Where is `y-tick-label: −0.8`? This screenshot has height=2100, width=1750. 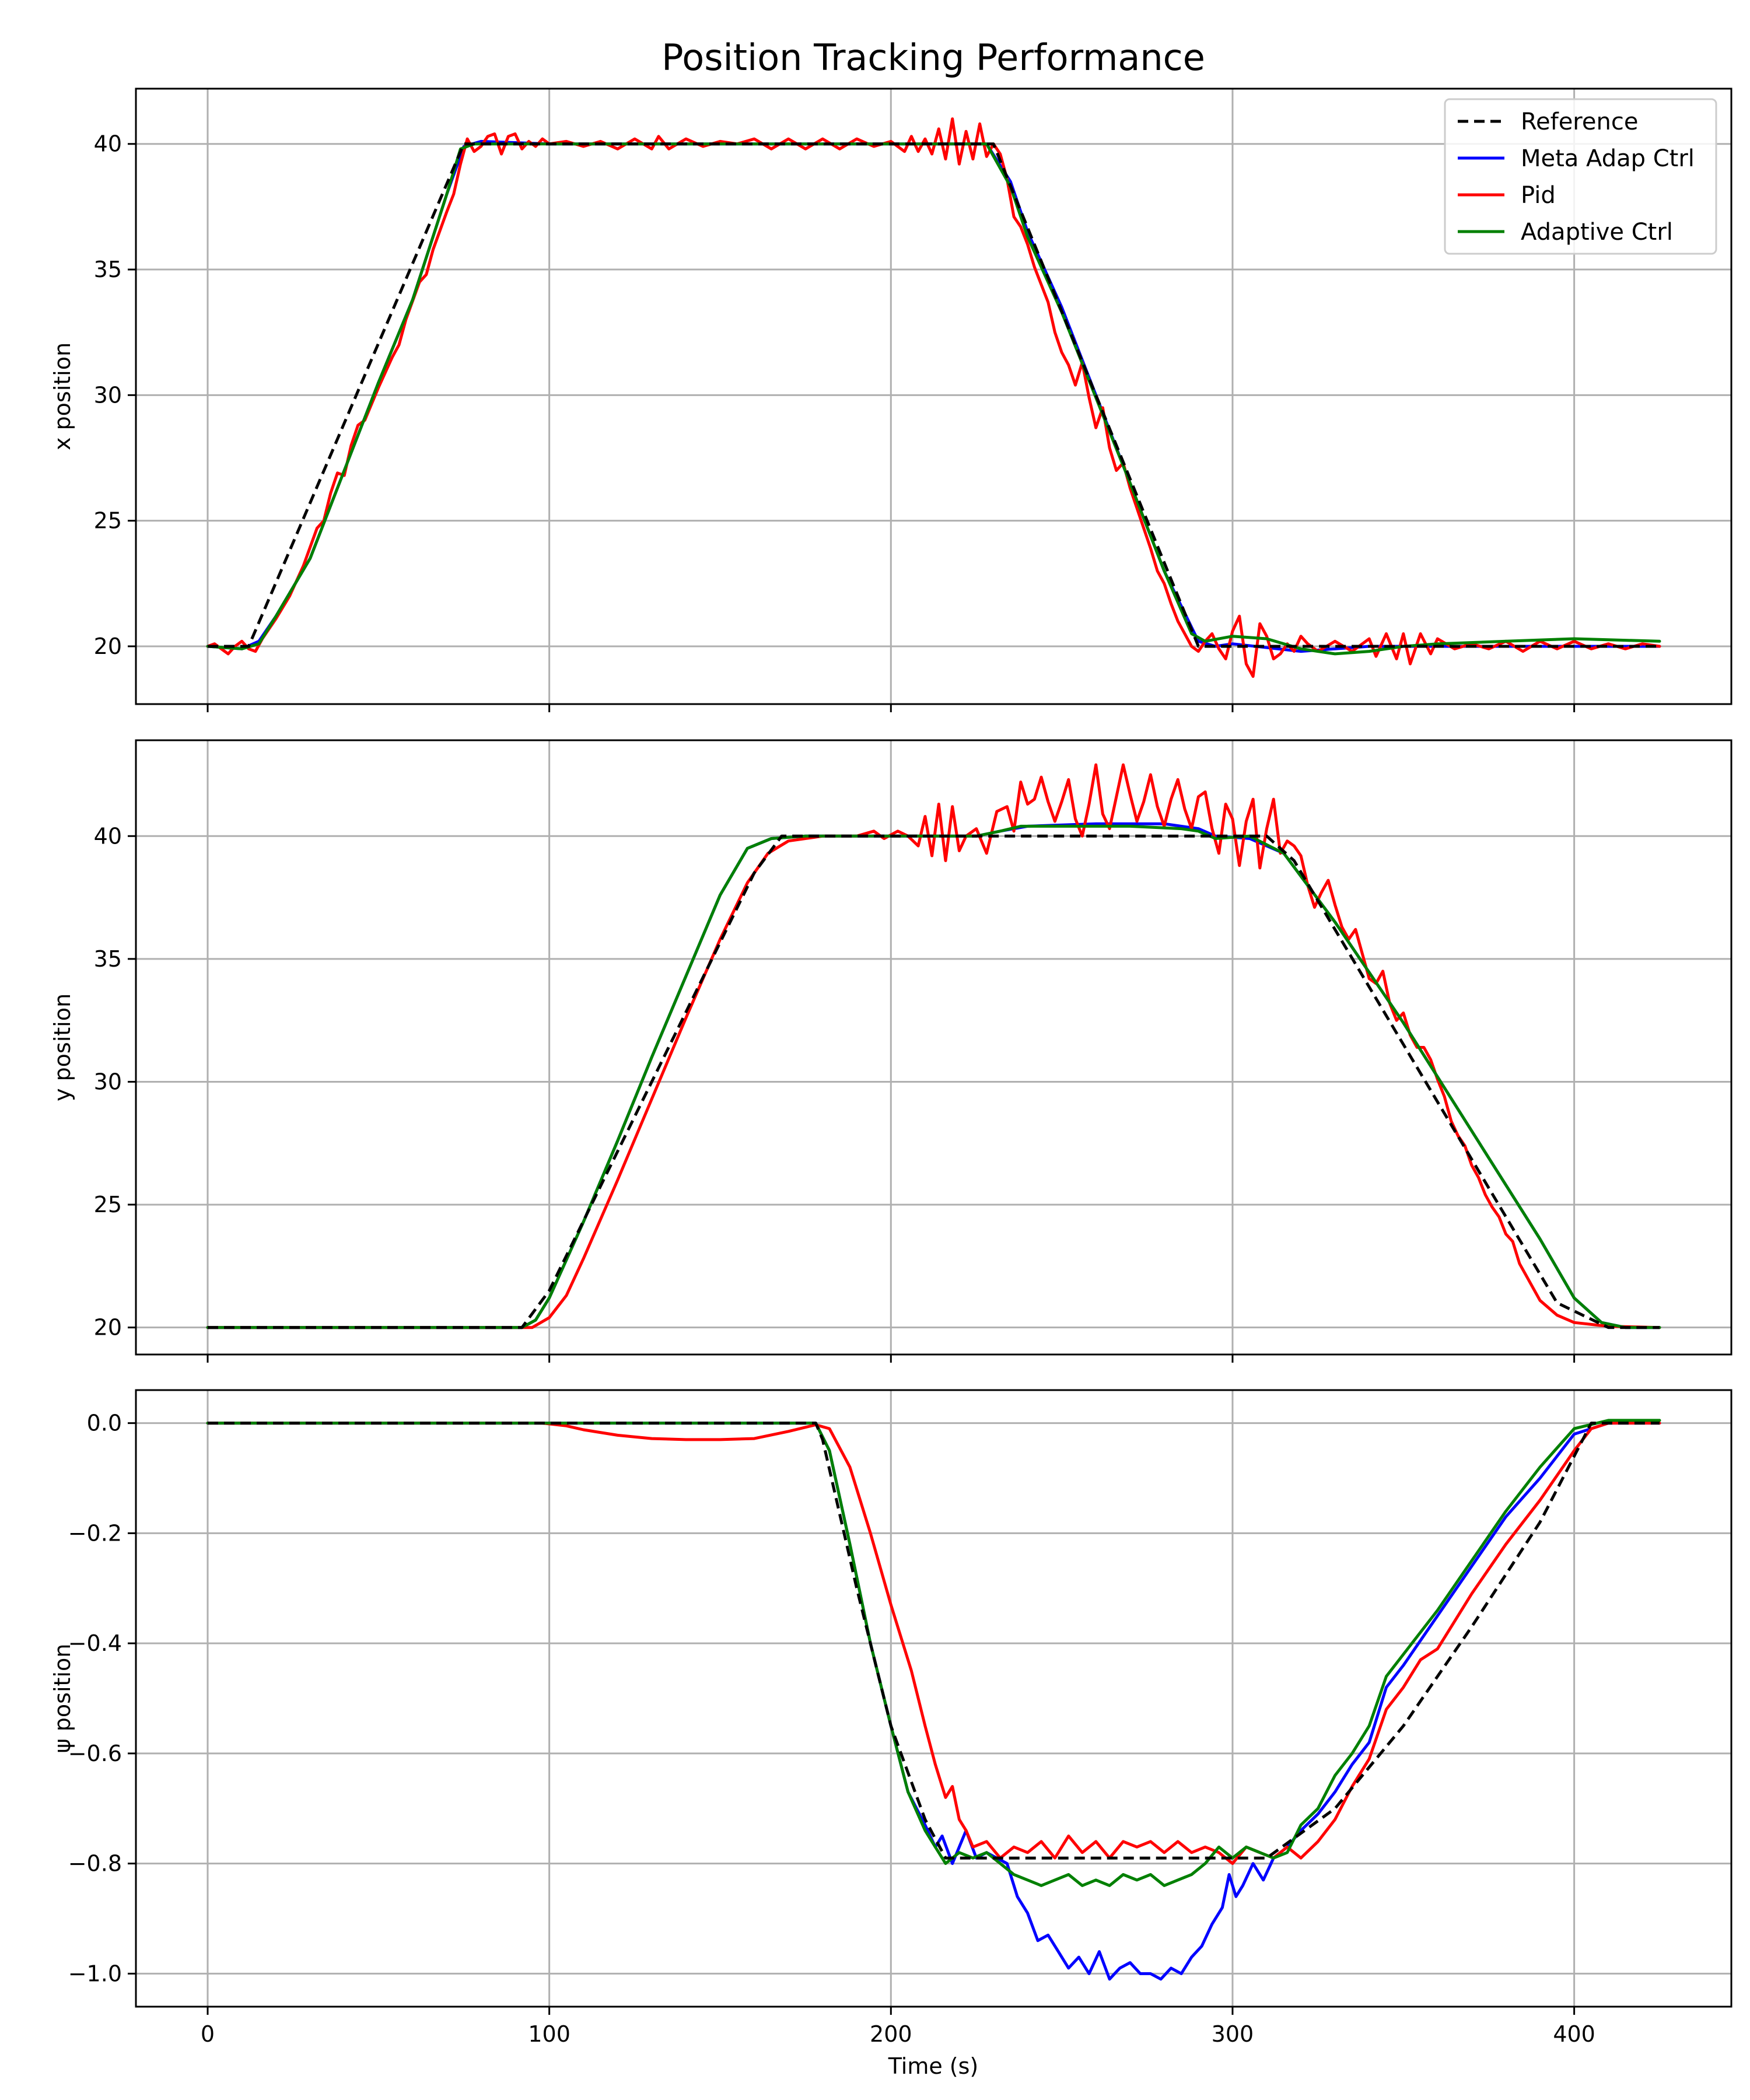 y-tick-label: −0.8 is located at coordinates (95, 1864).